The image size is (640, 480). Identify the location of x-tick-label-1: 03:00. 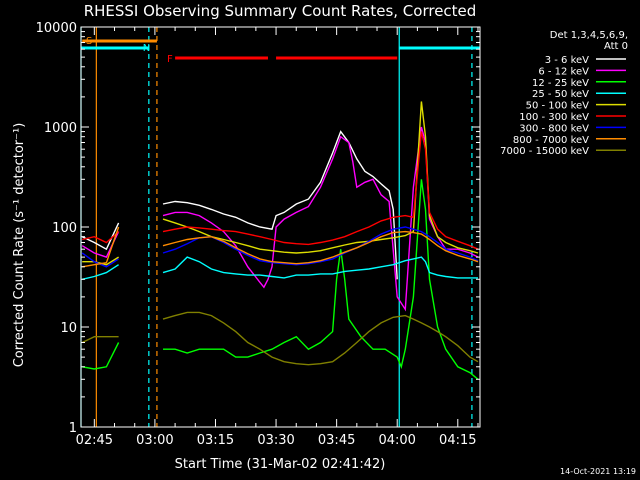
(154, 440).